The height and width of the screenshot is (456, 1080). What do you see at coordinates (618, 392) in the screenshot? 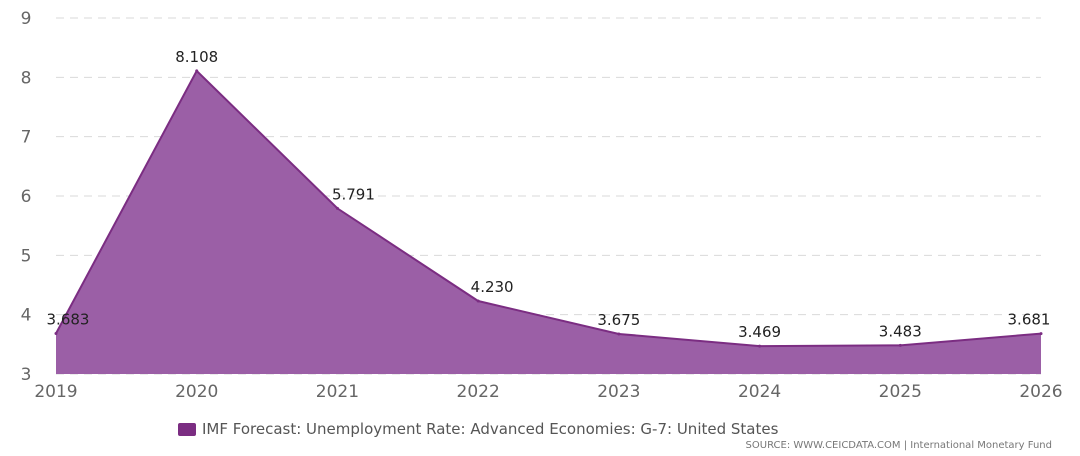
I see `x-tick-label: 2023` at bounding box center [618, 392].